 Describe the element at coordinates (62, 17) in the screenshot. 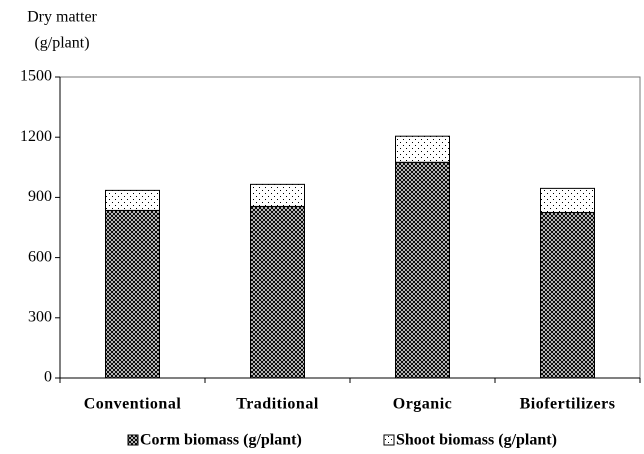

I see `y-axis-label: Dry matter` at that location.